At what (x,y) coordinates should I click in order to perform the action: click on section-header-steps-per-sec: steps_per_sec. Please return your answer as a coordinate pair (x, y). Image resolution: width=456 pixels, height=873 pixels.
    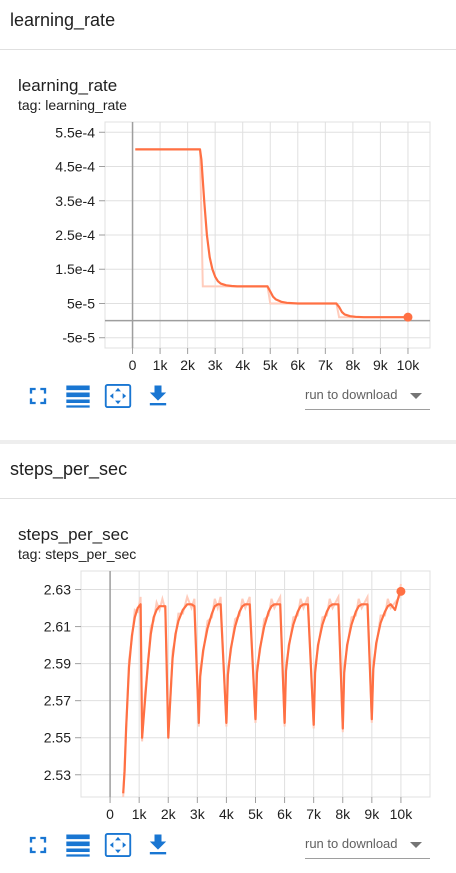
    Looking at the image, I should click on (228, 474).